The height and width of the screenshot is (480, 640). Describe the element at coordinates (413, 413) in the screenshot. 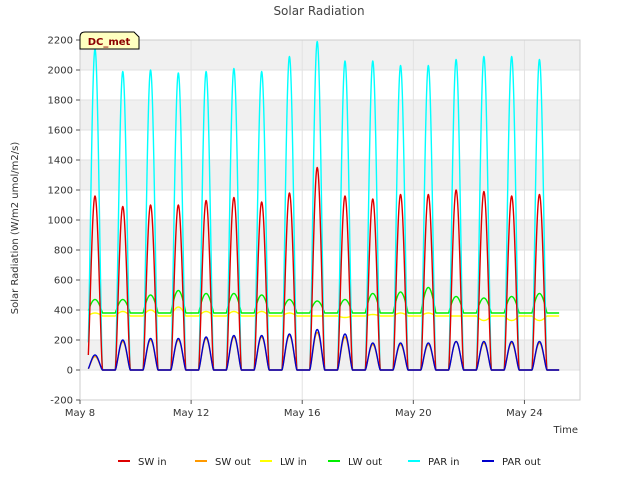

I see `x-tick-label: May 20` at that location.